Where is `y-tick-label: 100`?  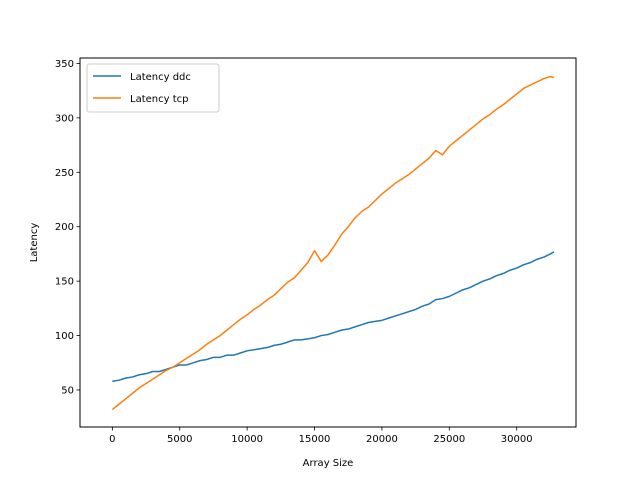
y-tick-label: 100 is located at coordinates (64, 336).